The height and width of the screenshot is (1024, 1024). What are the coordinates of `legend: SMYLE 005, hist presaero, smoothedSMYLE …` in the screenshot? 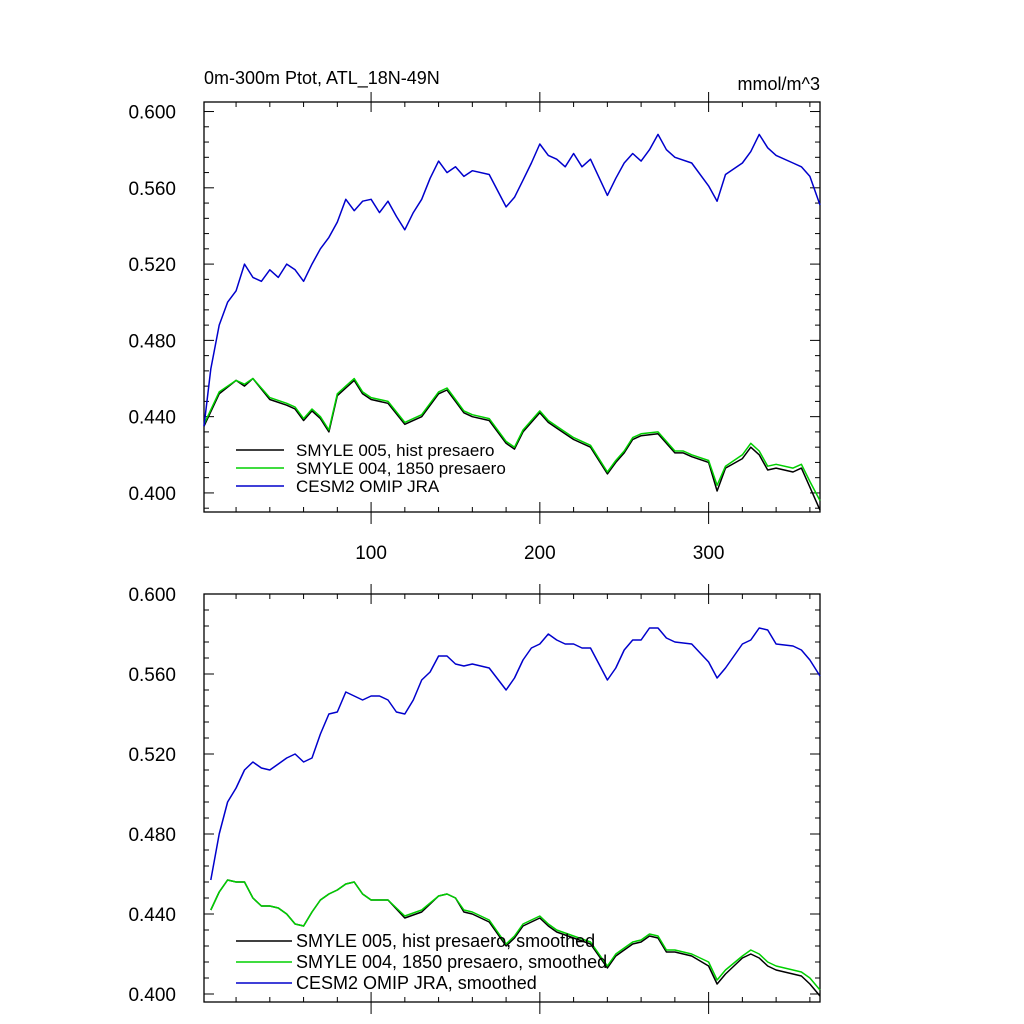 It's located at (421, 962).